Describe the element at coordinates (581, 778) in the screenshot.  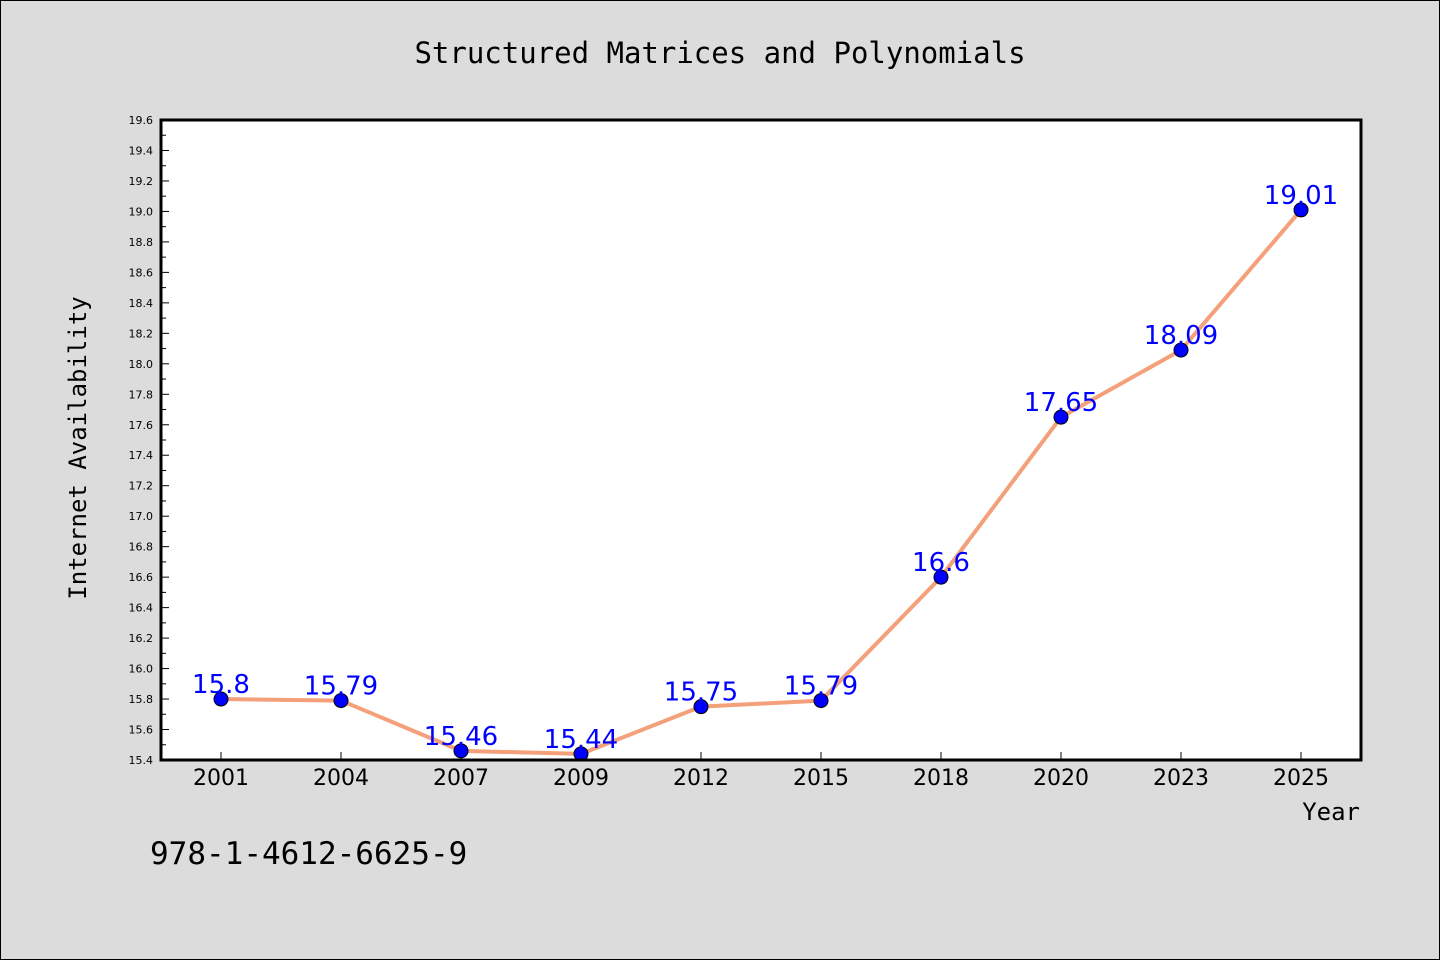
I see `x-tick-label: 2009` at that location.